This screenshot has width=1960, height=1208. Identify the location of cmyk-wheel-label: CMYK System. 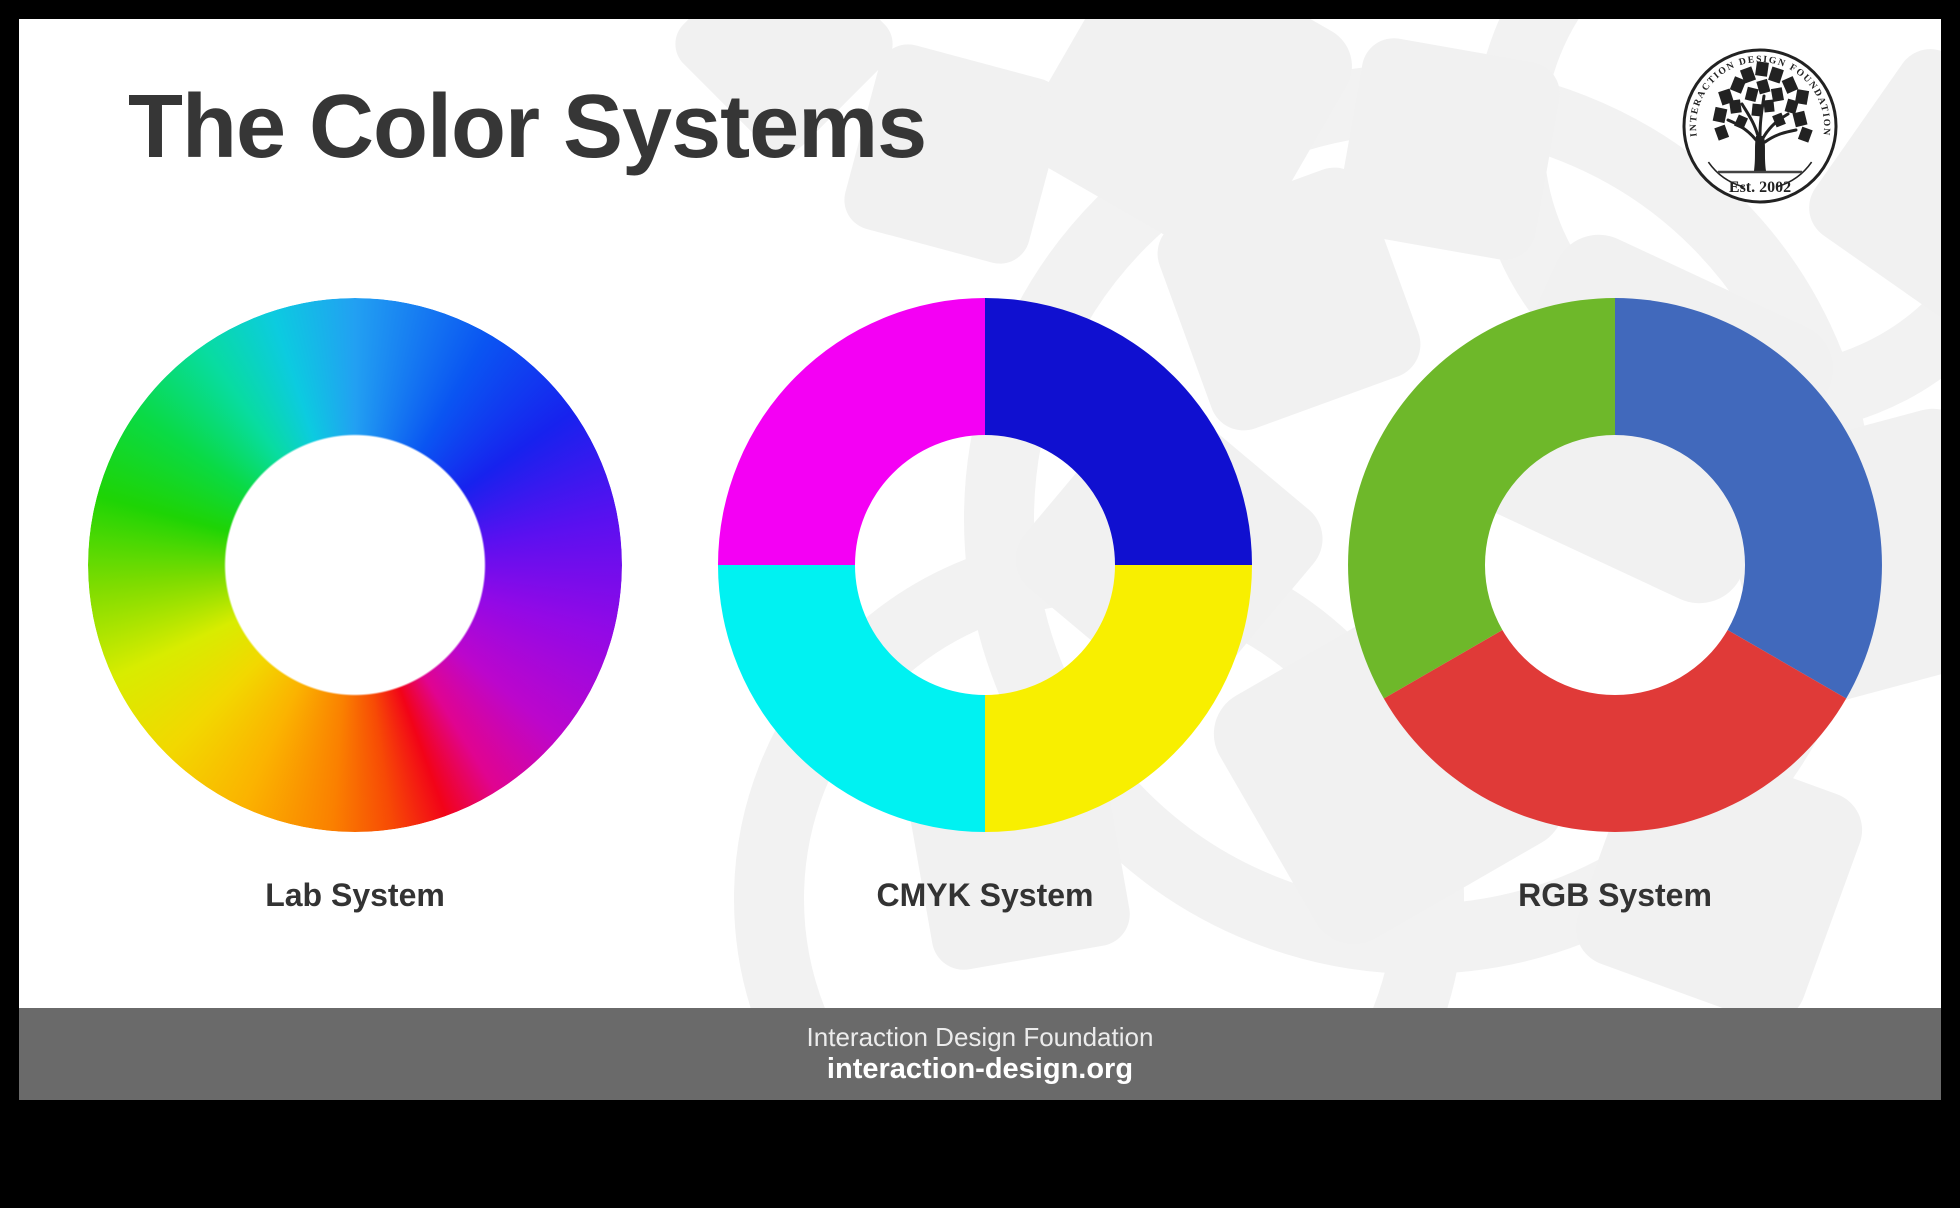
(985, 895).